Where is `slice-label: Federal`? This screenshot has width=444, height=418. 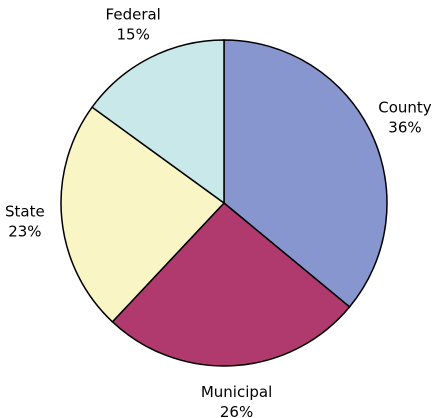
slice-label: Federal is located at coordinates (133, 14).